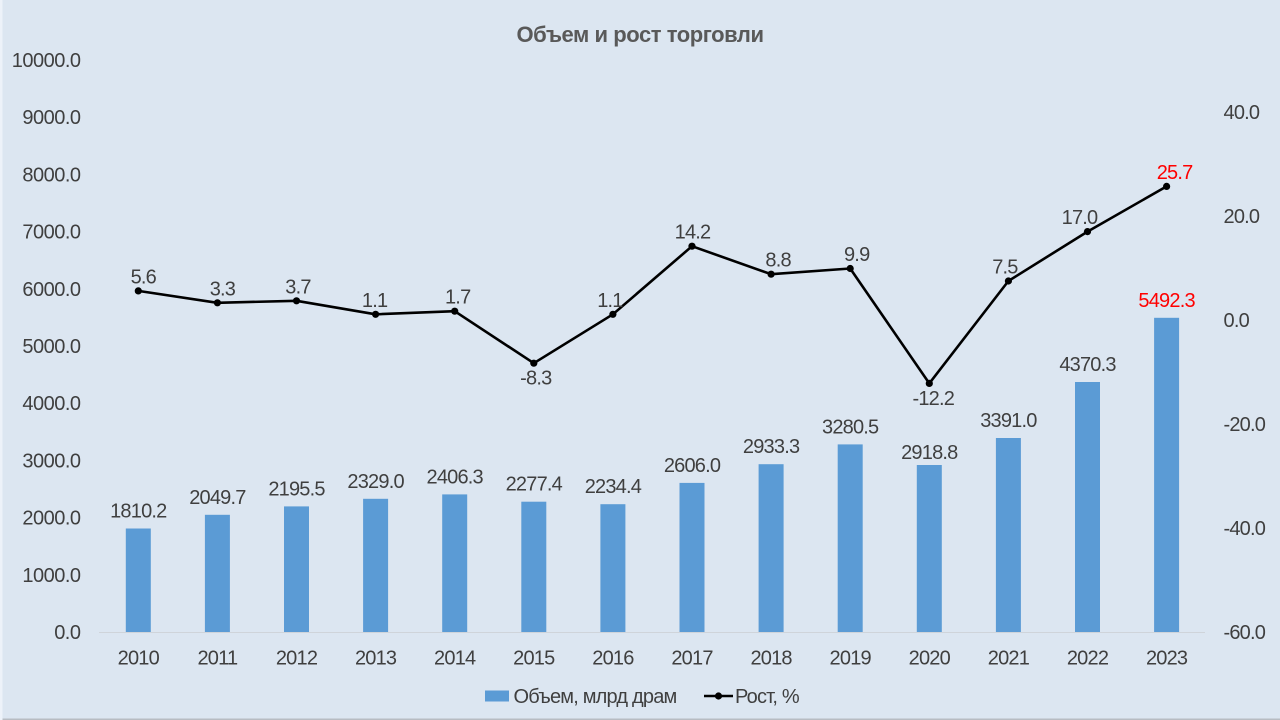 The image size is (1280, 720). I want to click on svg-text: 2022, so click(1088, 659).